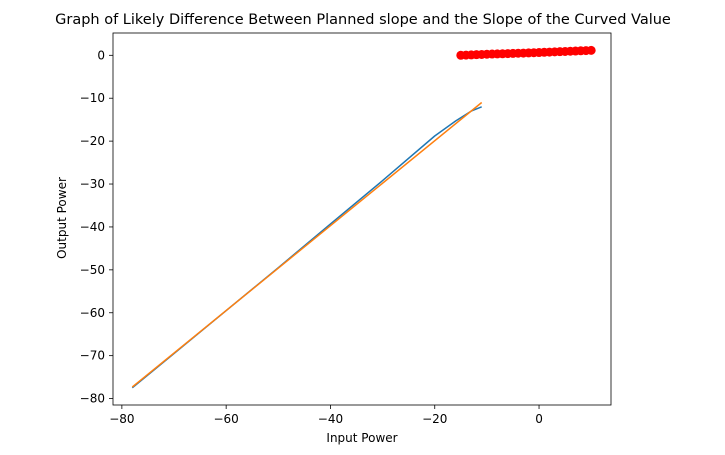  What do you see at coordinates (539, 419) in the screenshot?
I see `x-tick-label: 0` at bounding box center [539, 419].